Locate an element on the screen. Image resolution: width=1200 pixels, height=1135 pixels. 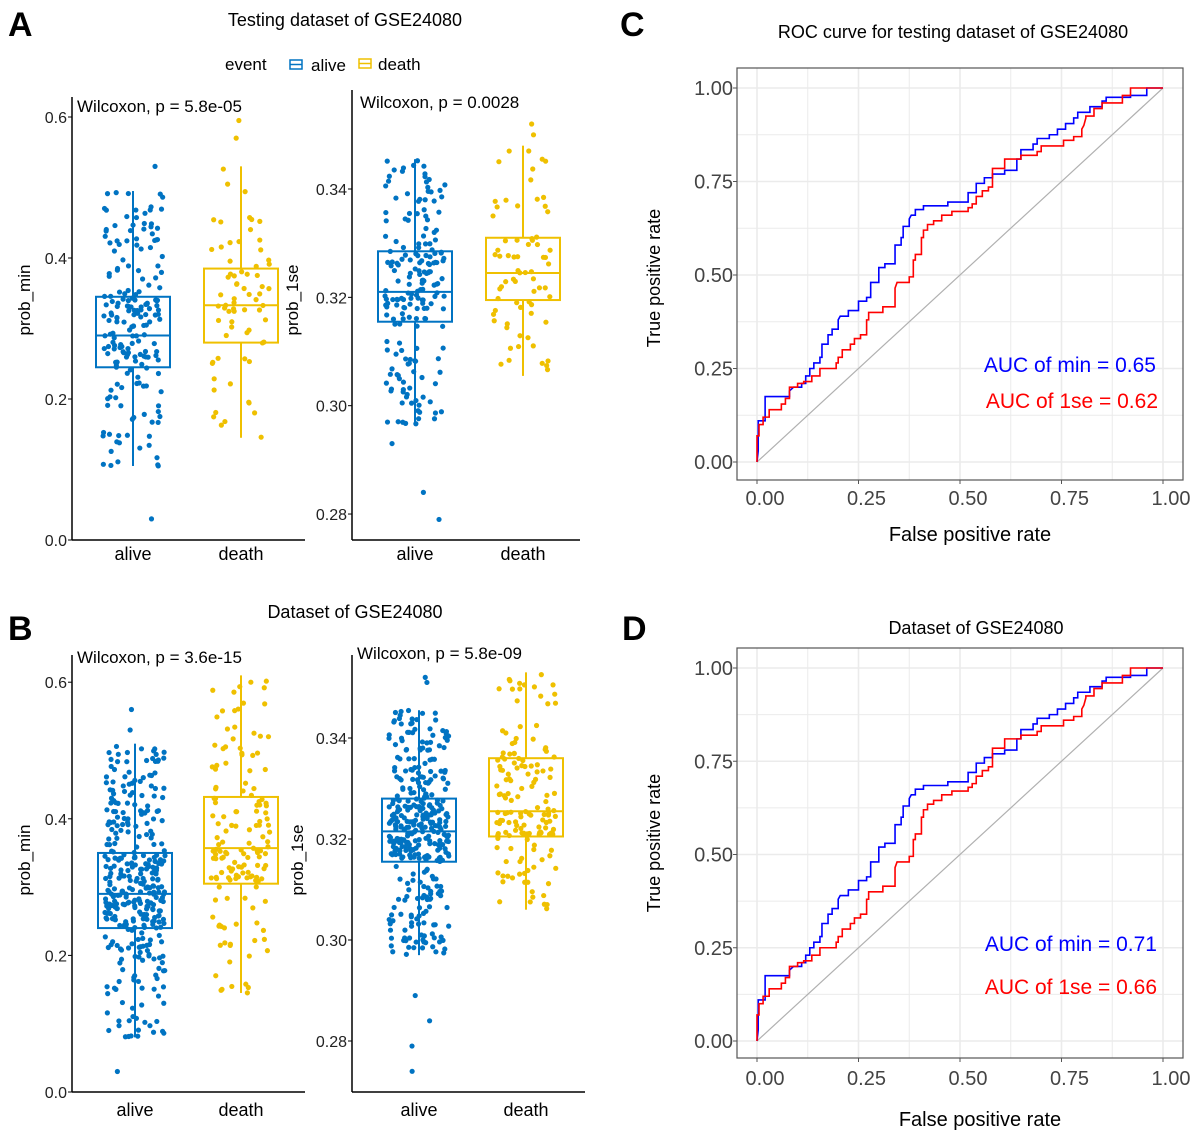
auc-1se-label: AUC of 1se = 0.66 is located at coordinates (1071, 987).